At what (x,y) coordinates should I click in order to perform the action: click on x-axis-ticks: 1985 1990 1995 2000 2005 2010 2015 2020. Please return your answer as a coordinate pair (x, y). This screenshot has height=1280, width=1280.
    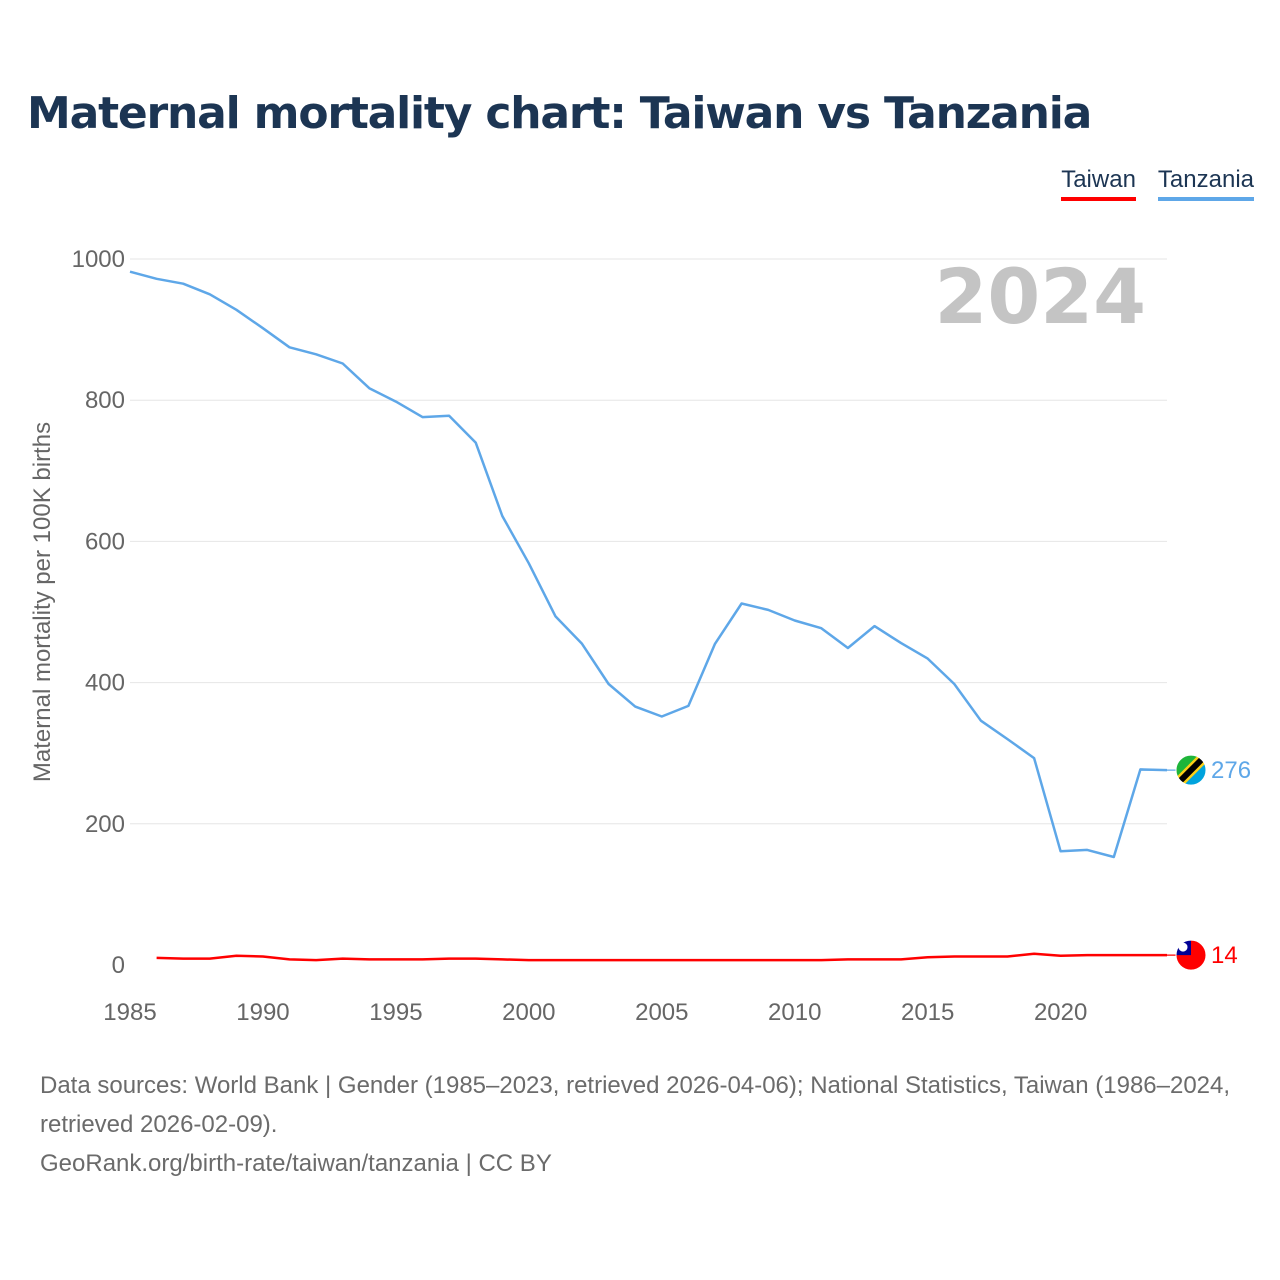
    Looking at the image, I should click on (595, 1012).